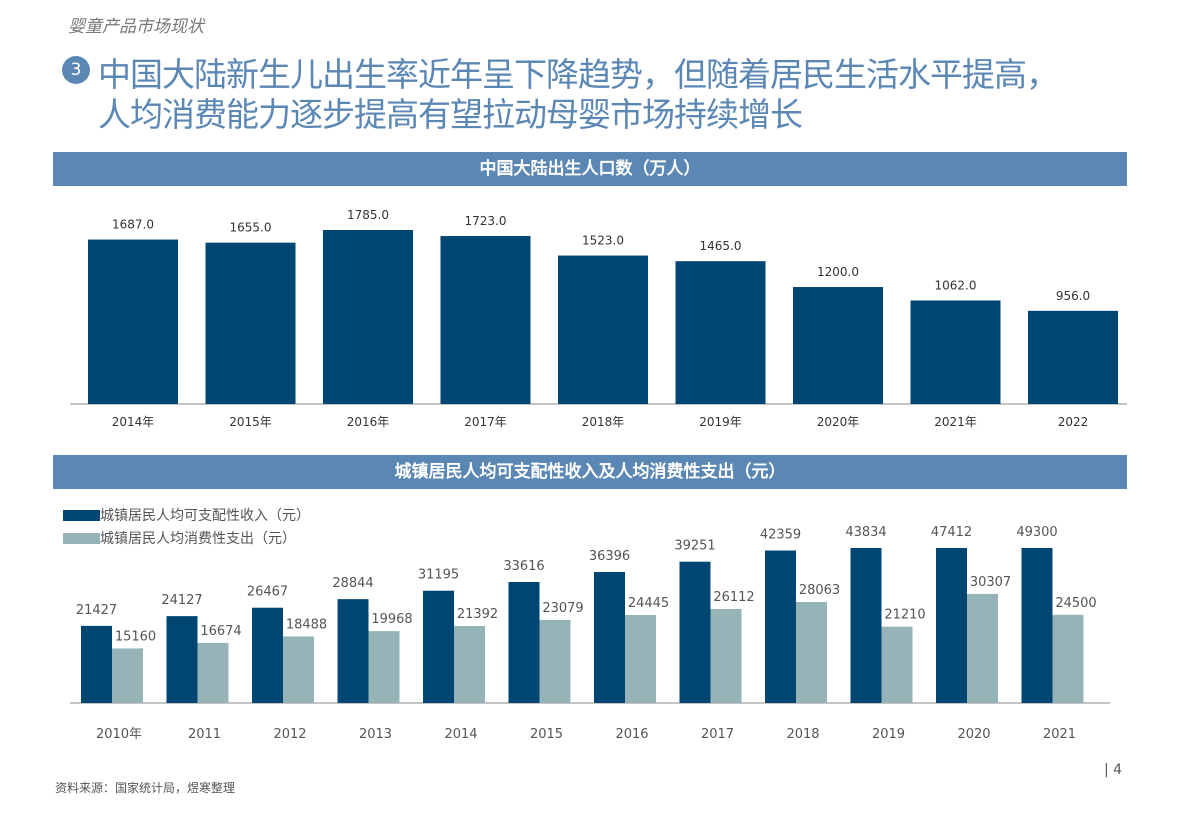  I want to click on x-tick-label: 2020年, so click(838, 422).